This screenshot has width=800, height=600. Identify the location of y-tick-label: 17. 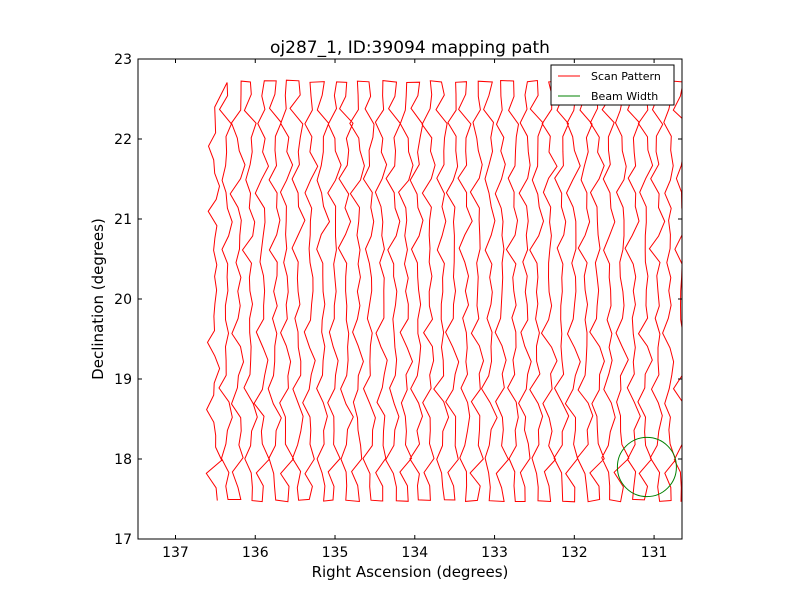
(123, 540).